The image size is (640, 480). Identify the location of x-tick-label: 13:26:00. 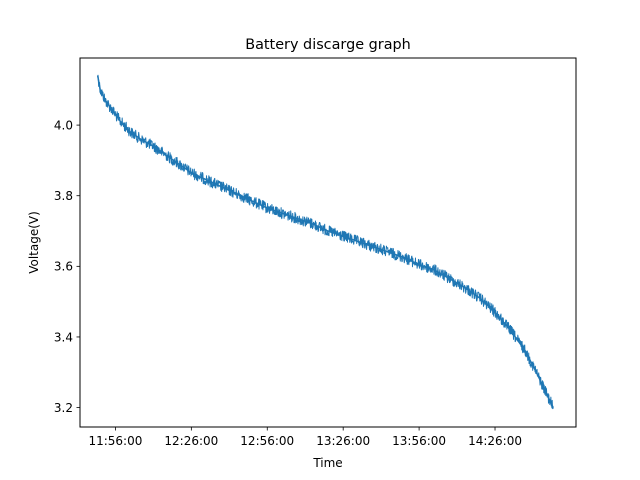
(343, 441).